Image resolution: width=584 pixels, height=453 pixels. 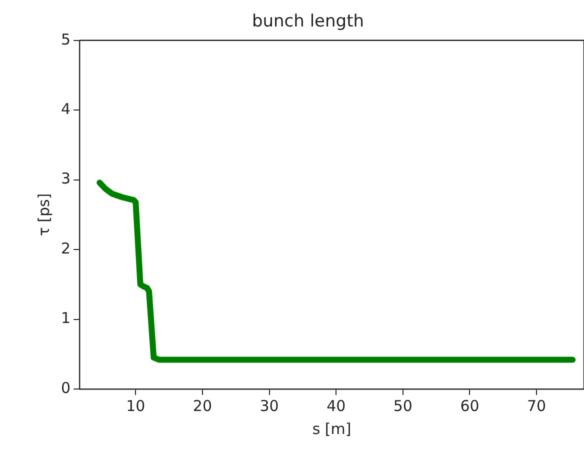 What do you see at coordinates (402, 405) in the screenshot?
I see `x-tick-label: 50` at bounding box center [402, 405].